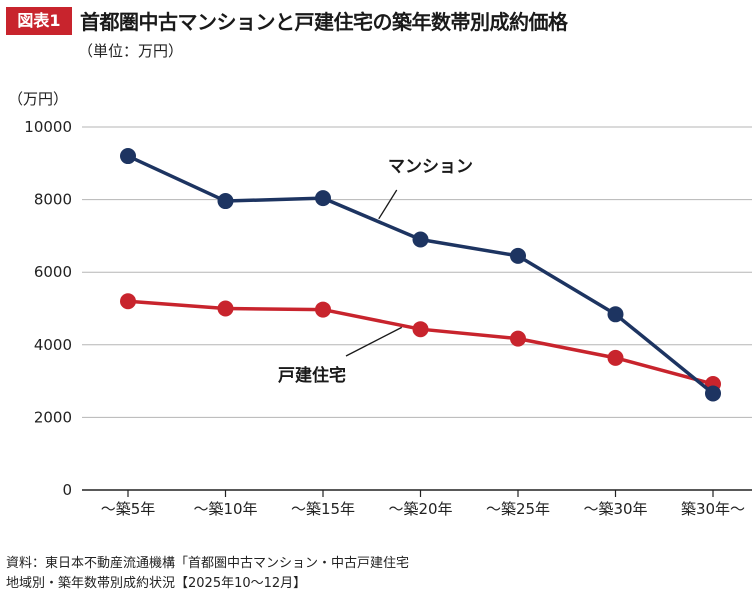 This screenshot has width=755, height=595. Describe the element at coordinates (312, 375) in the screenshot. I see `series-label-house: 戸建住宅` at that location.